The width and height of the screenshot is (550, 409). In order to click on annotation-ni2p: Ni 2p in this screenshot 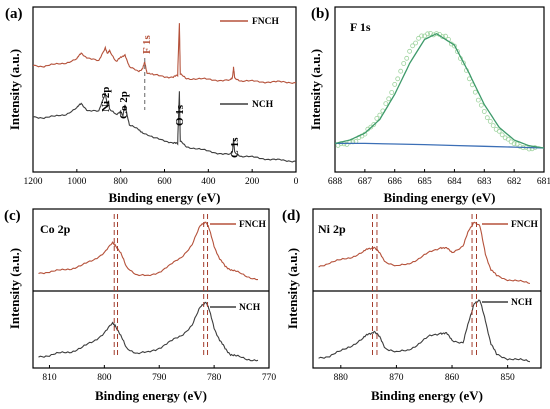, I will do `click(106, 99)`.